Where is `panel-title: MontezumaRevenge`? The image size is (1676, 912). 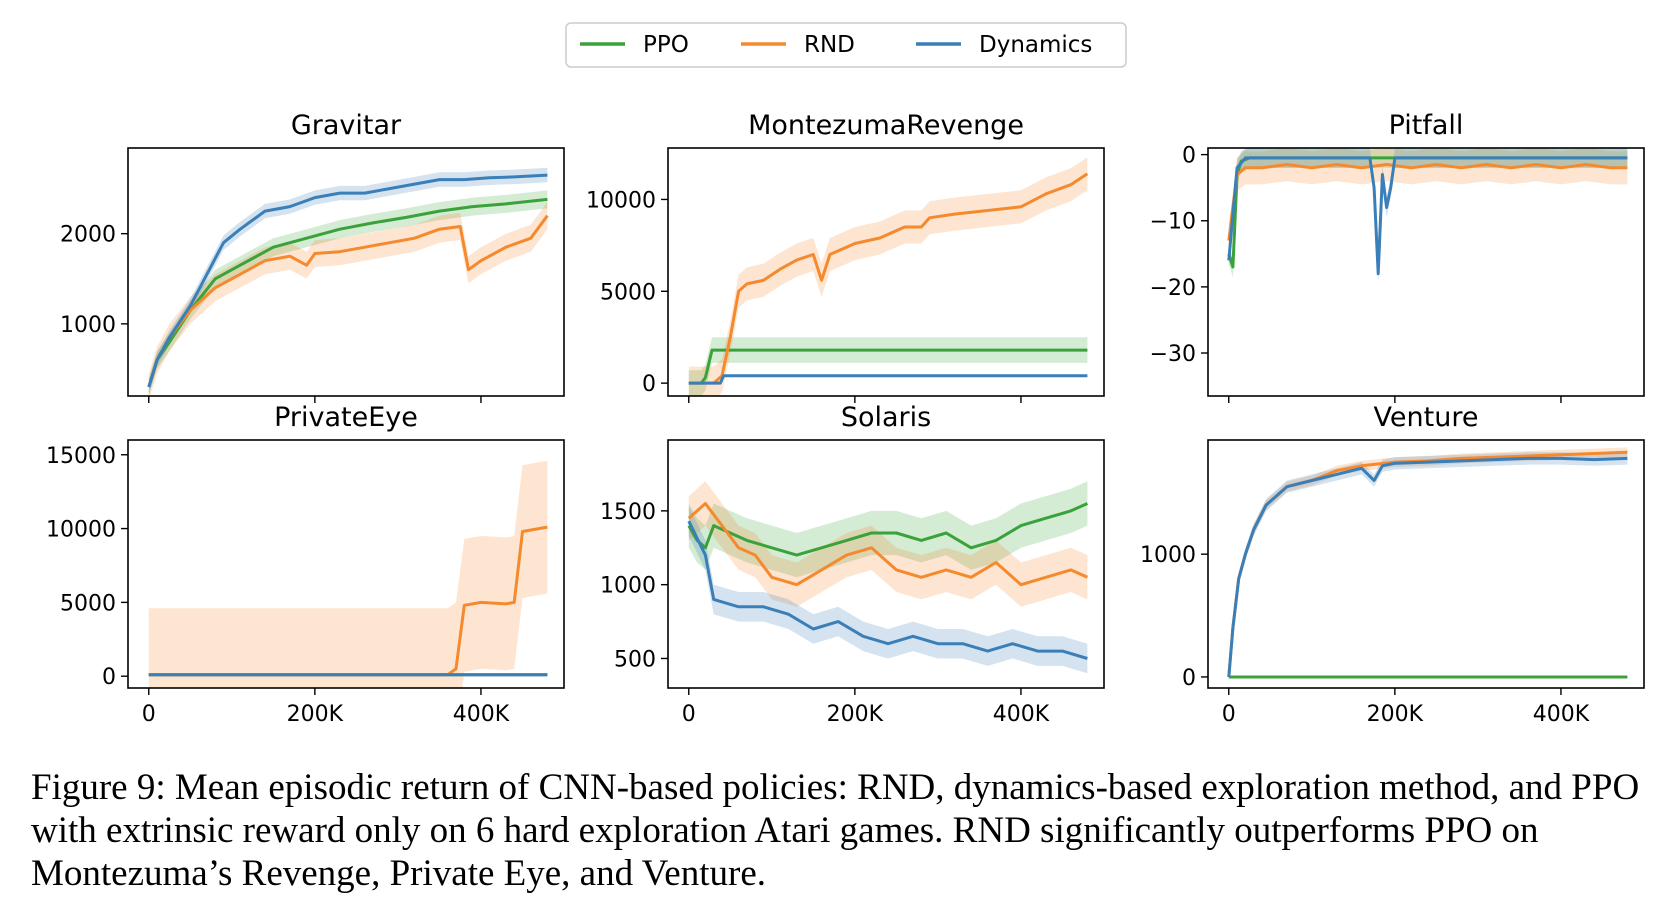 panel-title: MontezumaRevenge is located at coordinates (886, 125).